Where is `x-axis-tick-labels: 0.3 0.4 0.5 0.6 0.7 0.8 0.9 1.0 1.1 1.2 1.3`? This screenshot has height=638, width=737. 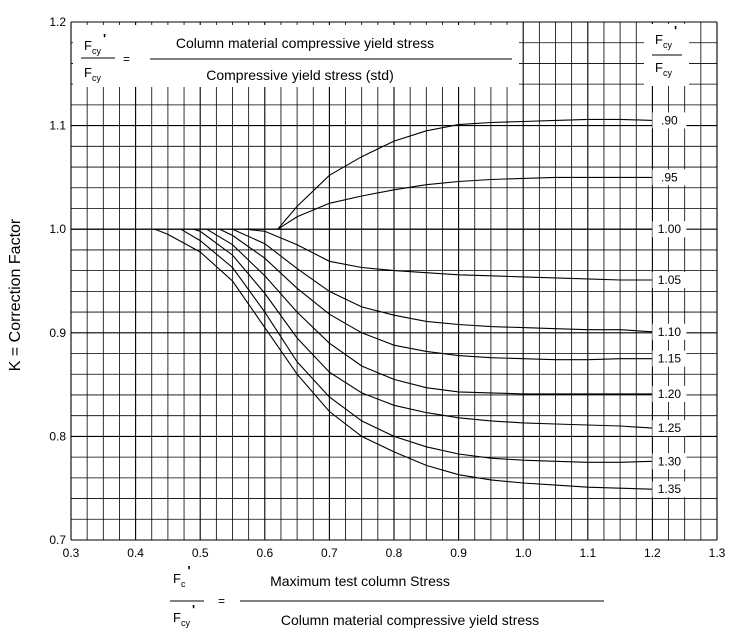 x-axis-tick-labels: 0.3 0.4 0.5 0.6 0.7 0.8 0.9 1.0 1.1 1.2 1.3 is located at coordinates (394, 553).